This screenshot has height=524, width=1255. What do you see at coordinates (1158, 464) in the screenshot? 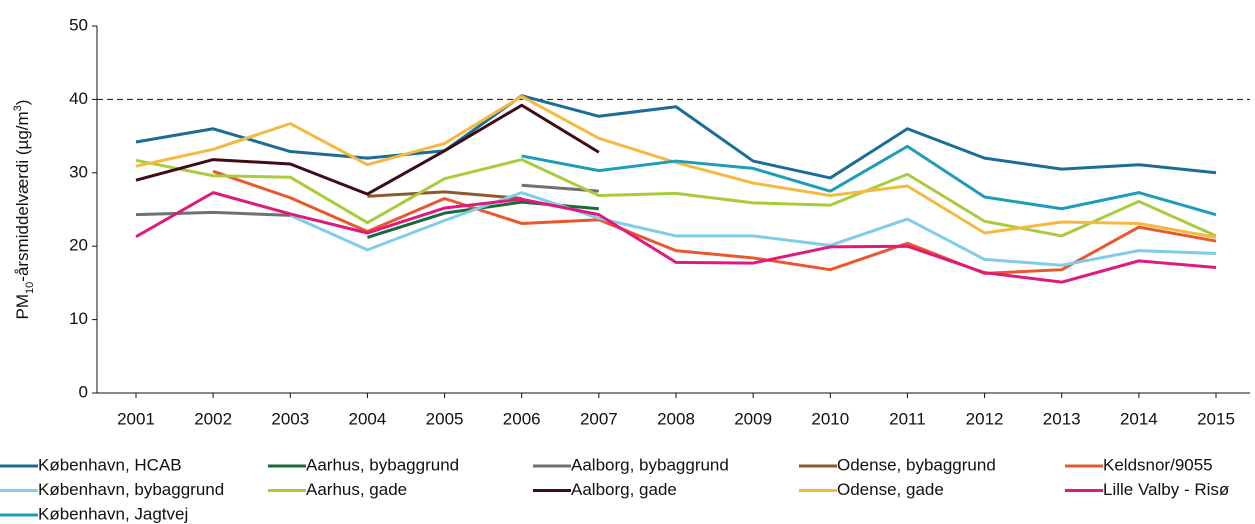
I see `legend-label: Keldsnor/9055` at bounding box center [1158, 464].